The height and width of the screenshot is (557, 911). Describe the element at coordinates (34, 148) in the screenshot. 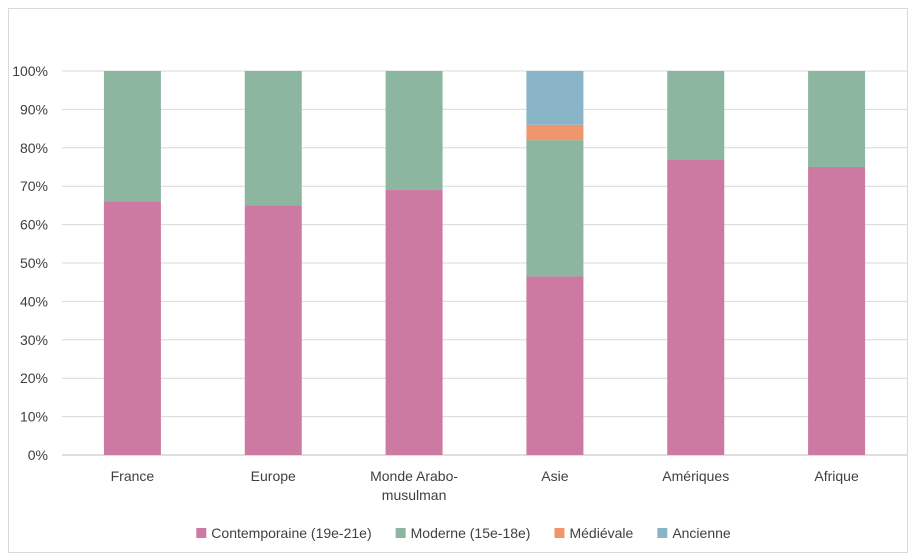

I see `y-tick-label: 80%` at that location.